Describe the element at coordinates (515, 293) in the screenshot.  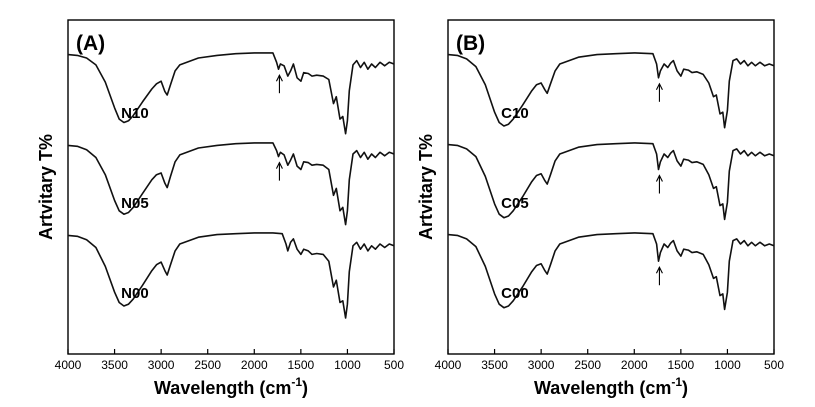
I see `panel-b-series-label-c00: C00` at that location.